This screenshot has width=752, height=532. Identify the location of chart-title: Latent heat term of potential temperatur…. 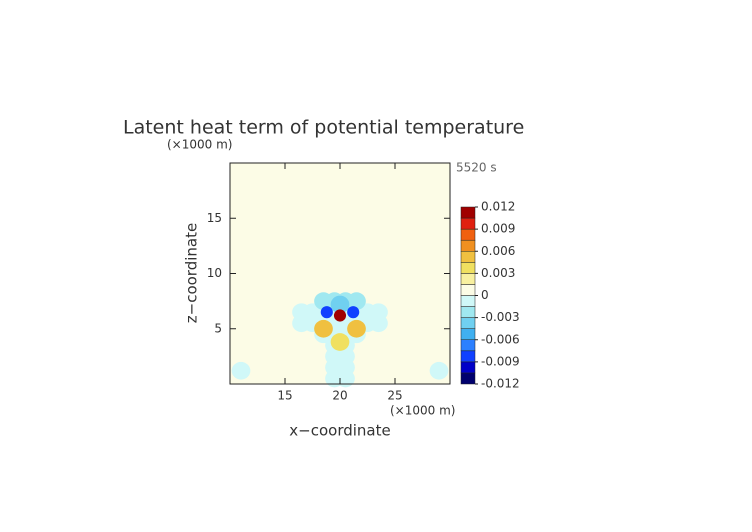
(323, 128).